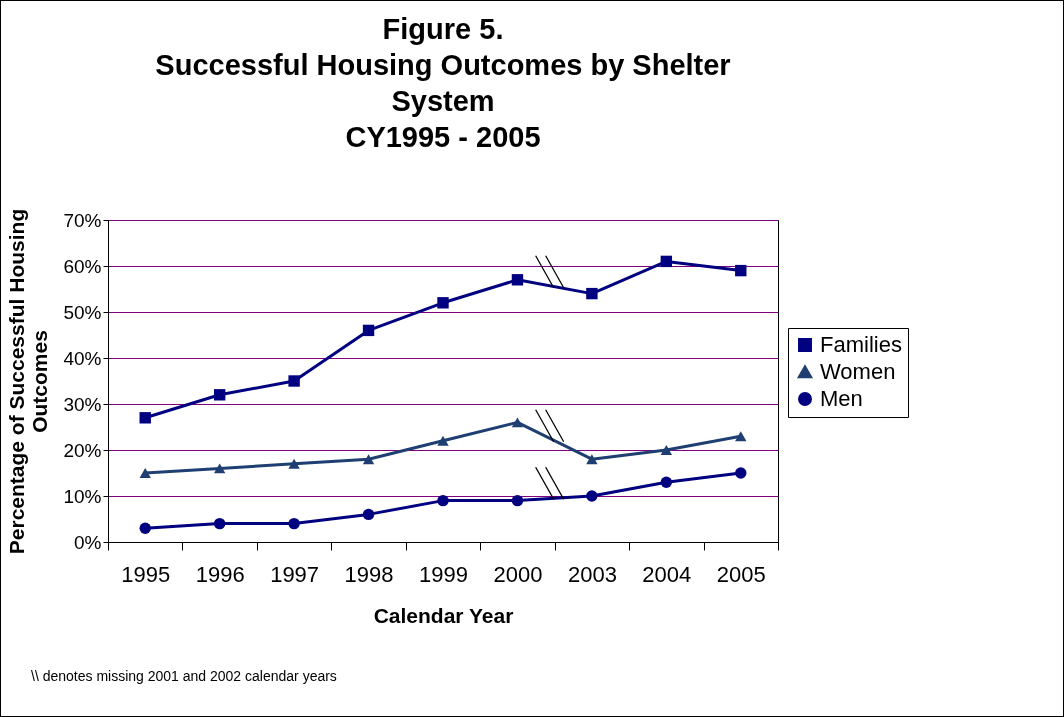  Describe the element at coordinates (82, 220) in the screenshot. I see `y-tick-label: 70%` at that location.